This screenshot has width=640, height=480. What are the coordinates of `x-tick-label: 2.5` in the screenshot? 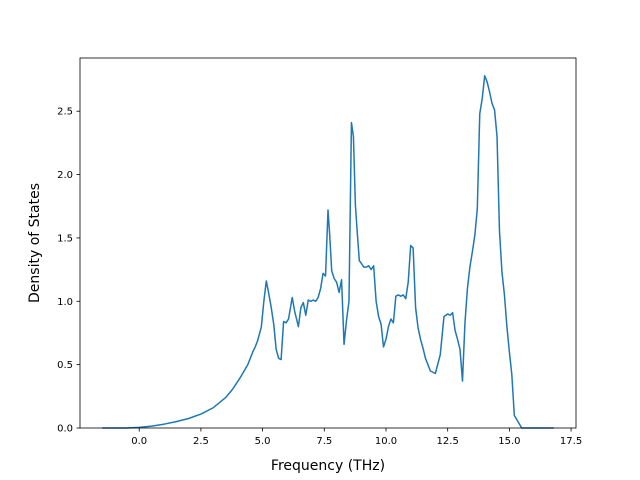 It's located at (201, 441).